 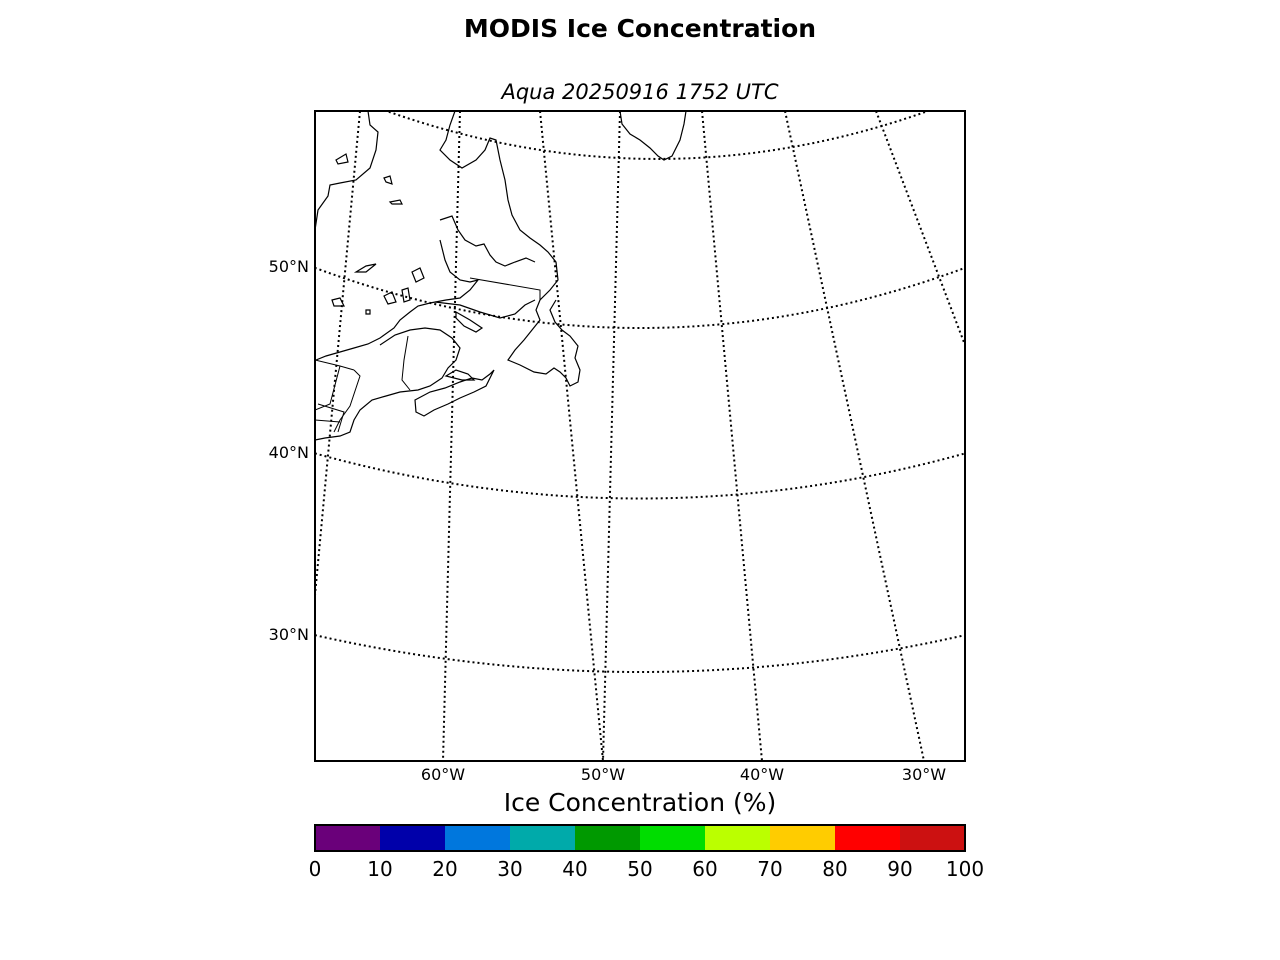 I want to click on meridian-30w, so click(x=854, y=436).